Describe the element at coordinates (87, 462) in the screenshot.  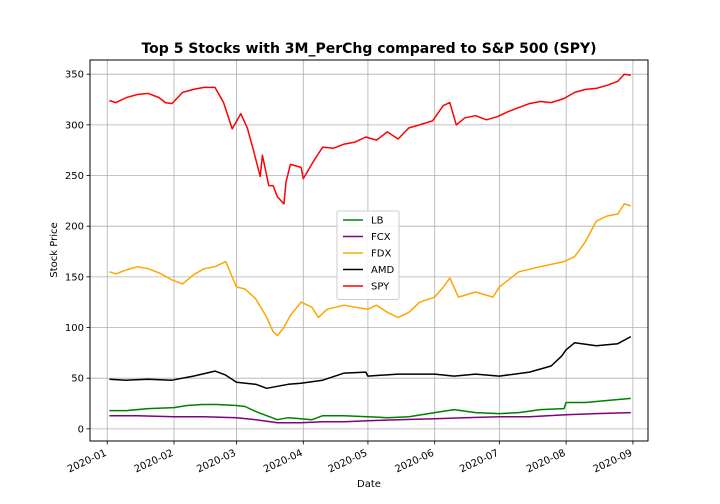
I see `x-tick-label: 2020-01` at that location.